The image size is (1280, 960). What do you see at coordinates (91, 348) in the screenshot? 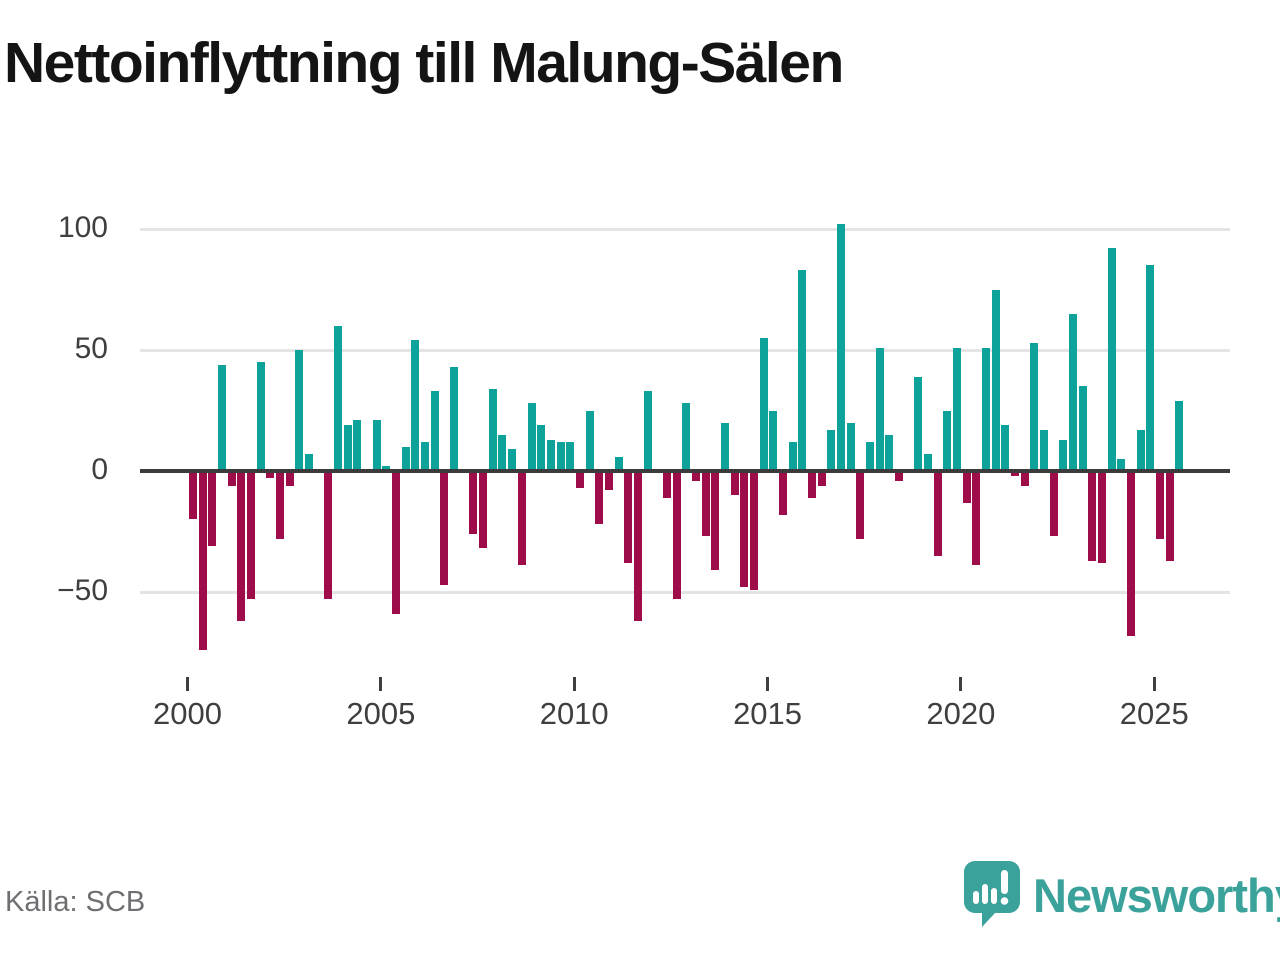
I see `y-axis-label-50: 50` at bounding box center [91, 348].